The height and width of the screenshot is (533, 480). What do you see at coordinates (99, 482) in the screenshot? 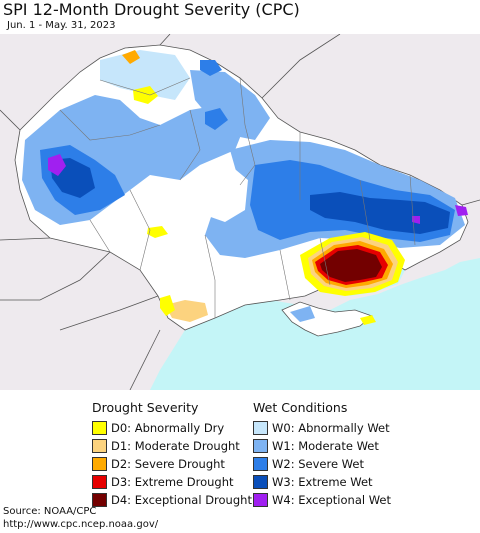
I see `swatch-d3` at bounding box center [99, 482].